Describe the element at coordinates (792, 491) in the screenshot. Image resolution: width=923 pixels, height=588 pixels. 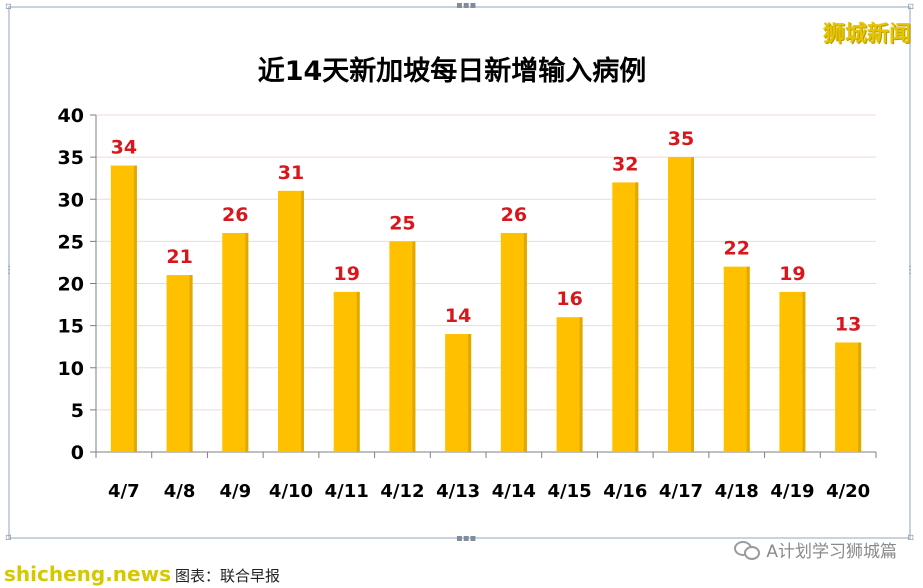
I see `x-tick-label: 4/19` at that location.